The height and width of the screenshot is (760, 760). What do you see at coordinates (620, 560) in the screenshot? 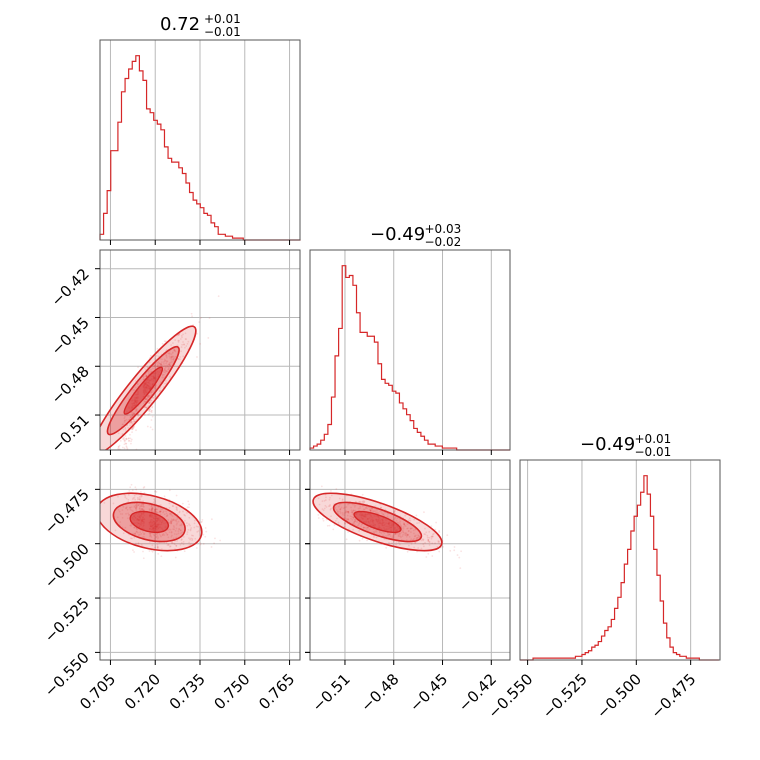
I see `panel-frame` at bounding box center [620, 560].